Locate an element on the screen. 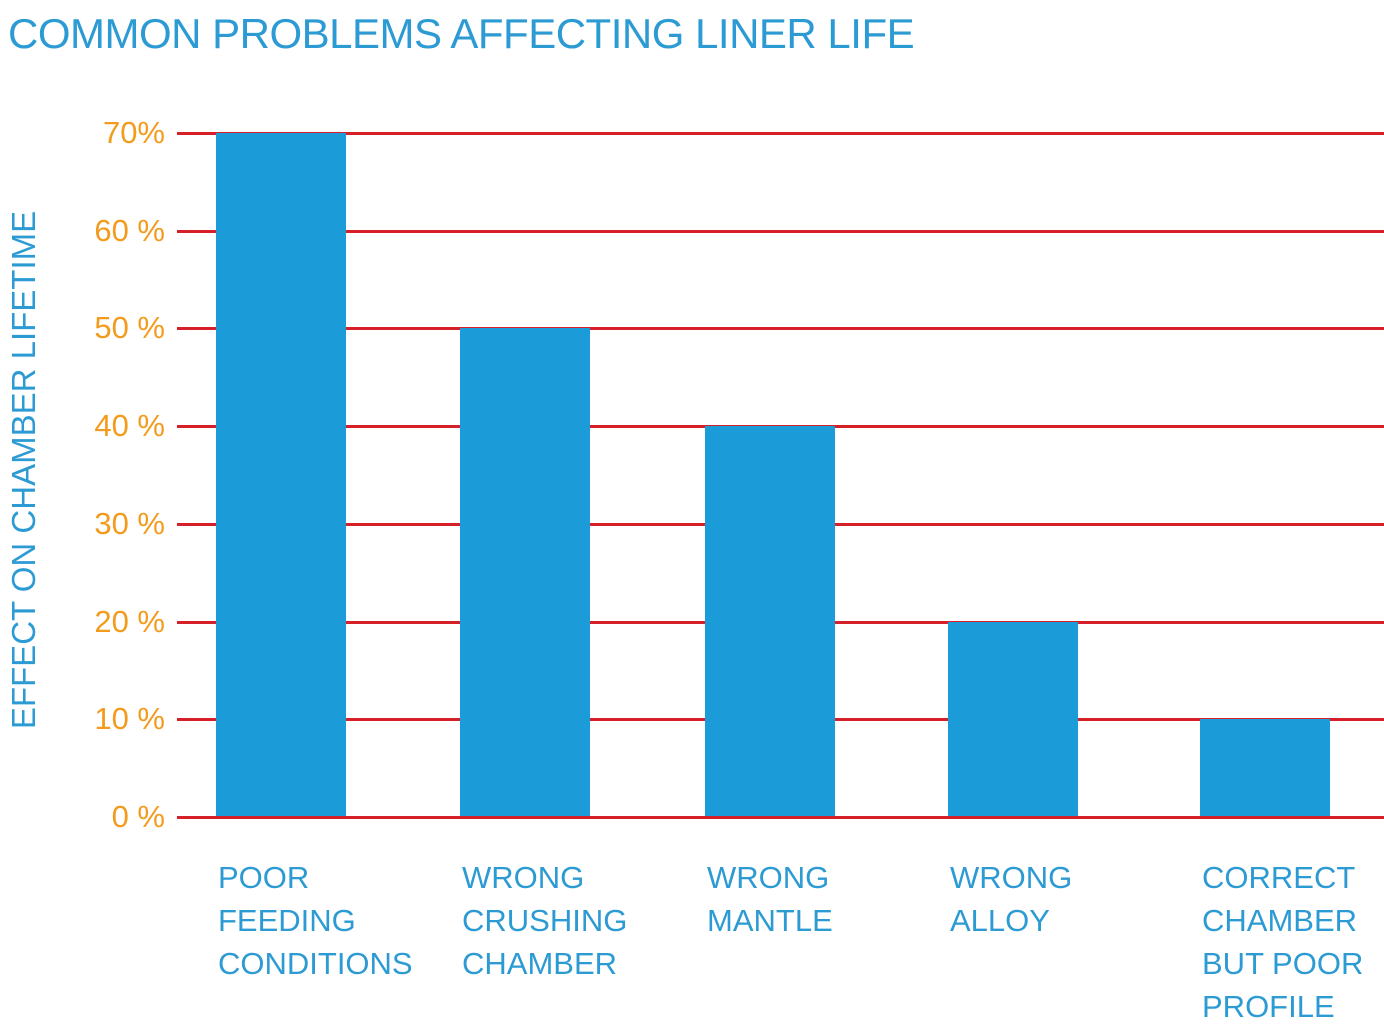  chart-title: COMMON PROBLEMS AFFECTING LINER LIFE is located at coordinates (461, 33).